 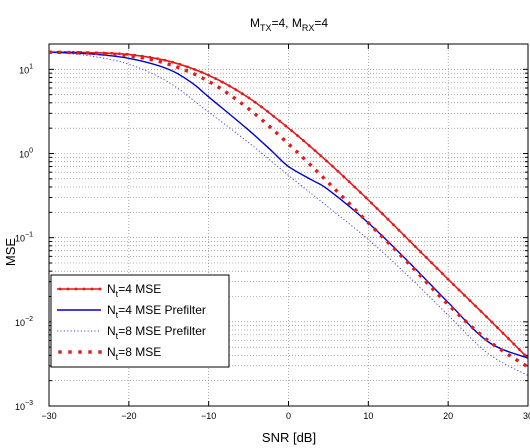 I want to click on legend-label: Nt=8 MSE Prefilter, so click(x=156, y=332).